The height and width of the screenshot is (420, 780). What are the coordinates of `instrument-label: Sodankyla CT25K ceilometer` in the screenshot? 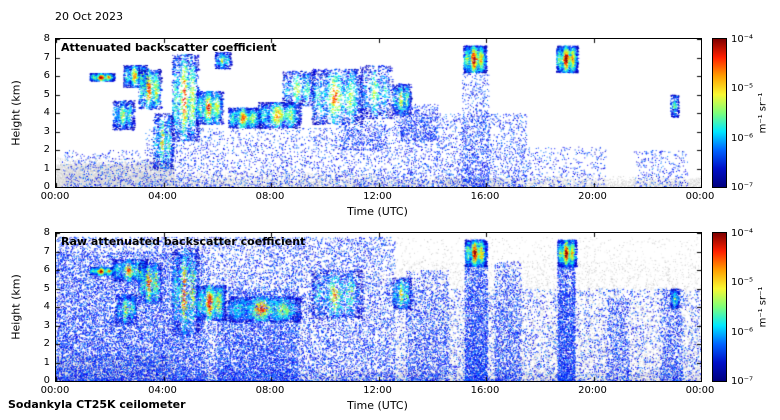 It's located at (97, 404).